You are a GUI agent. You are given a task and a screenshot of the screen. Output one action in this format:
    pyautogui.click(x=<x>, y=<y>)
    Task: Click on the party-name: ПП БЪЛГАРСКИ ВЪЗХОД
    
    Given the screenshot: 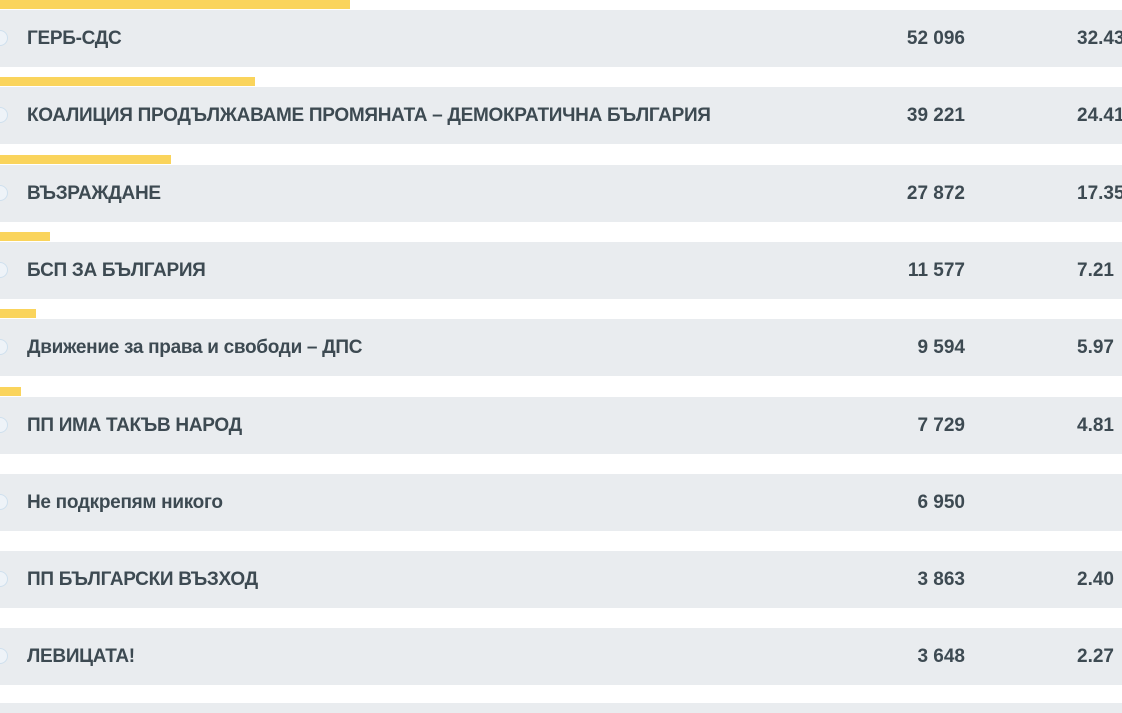 What is the action you would take?
    pyautogui.click(x=142, y=580)
    